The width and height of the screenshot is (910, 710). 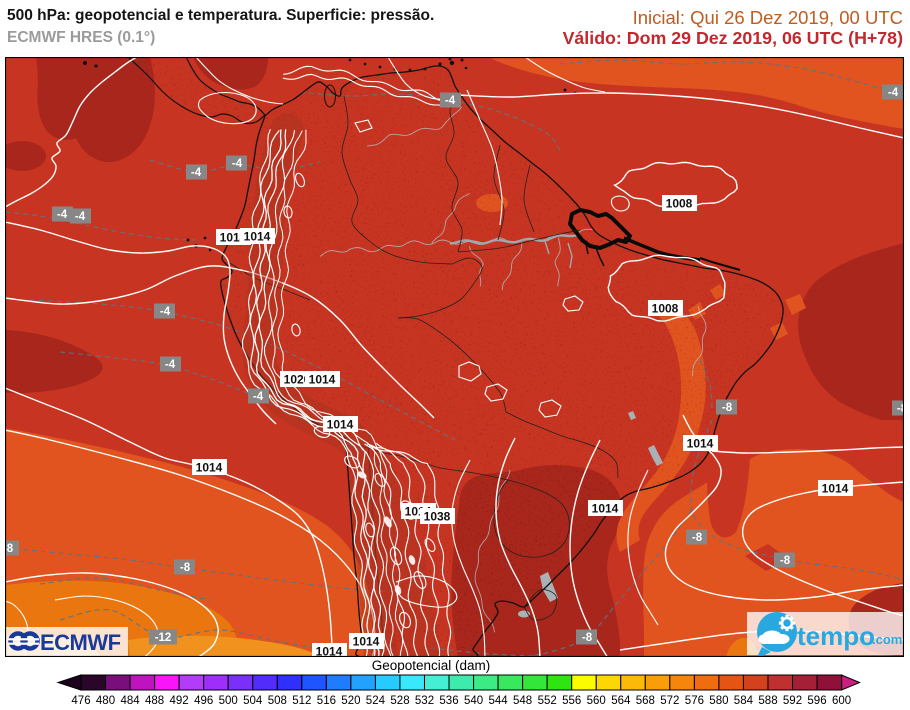 I want to click on svg-text: 500, so click(x=228, y=701).